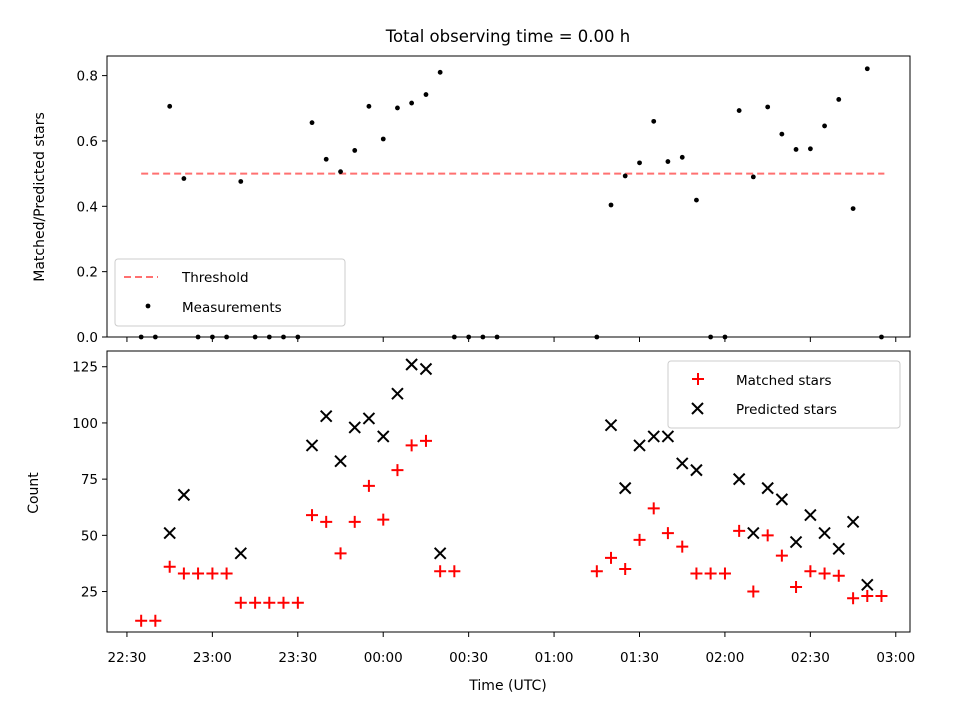  Describe the element at coordinates (87, 207) in the screenshot. I see `top-y-tick-label: 0.4` at that location.